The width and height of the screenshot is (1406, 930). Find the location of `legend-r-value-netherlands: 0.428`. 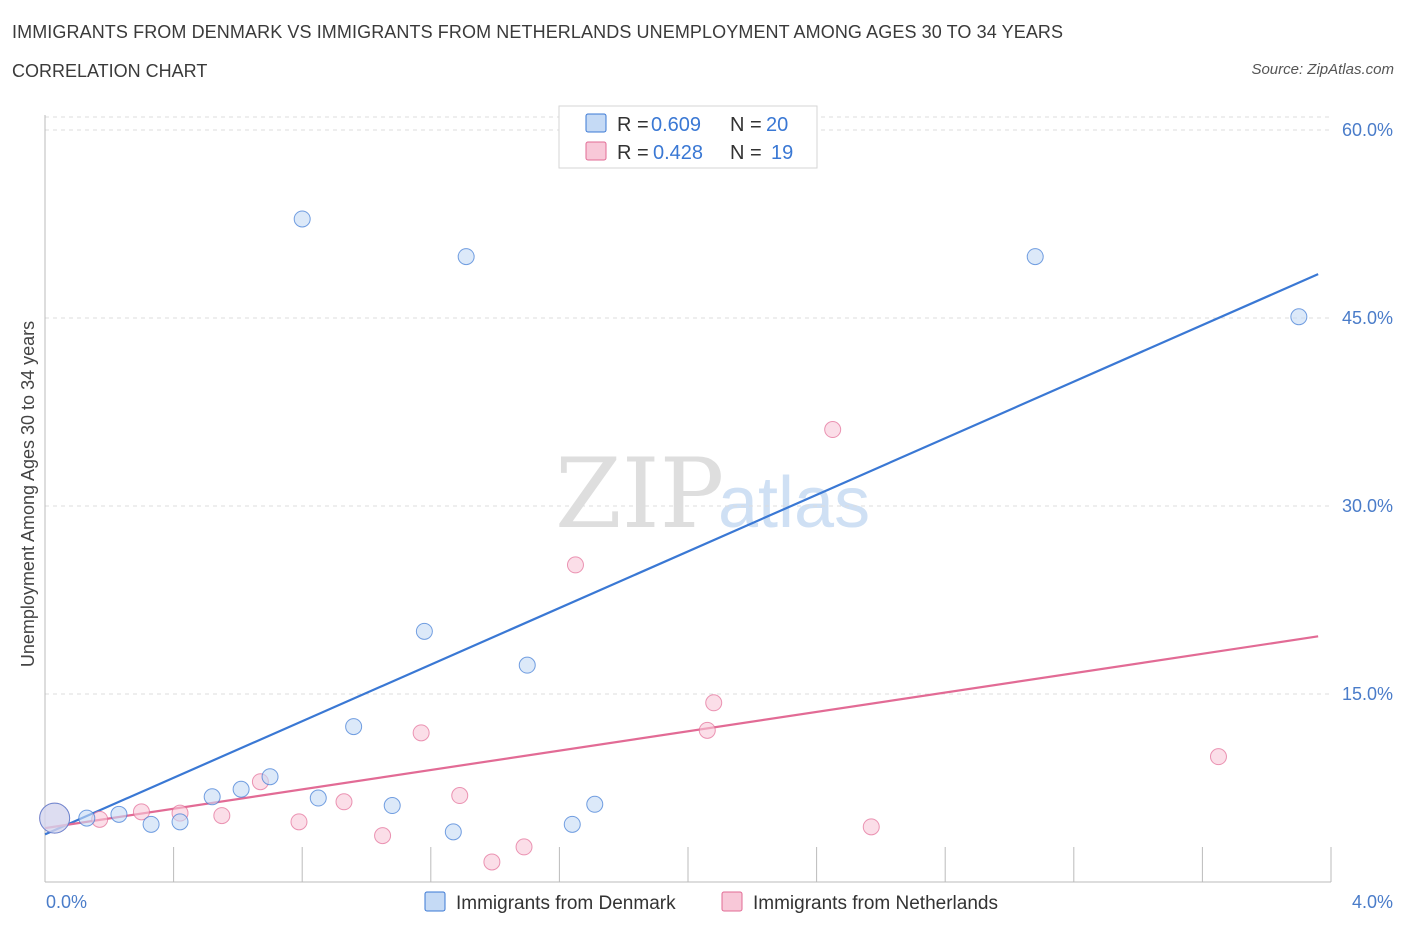

legend-r-value-netherlands: 0.428 is located at coordinates (678, 153).